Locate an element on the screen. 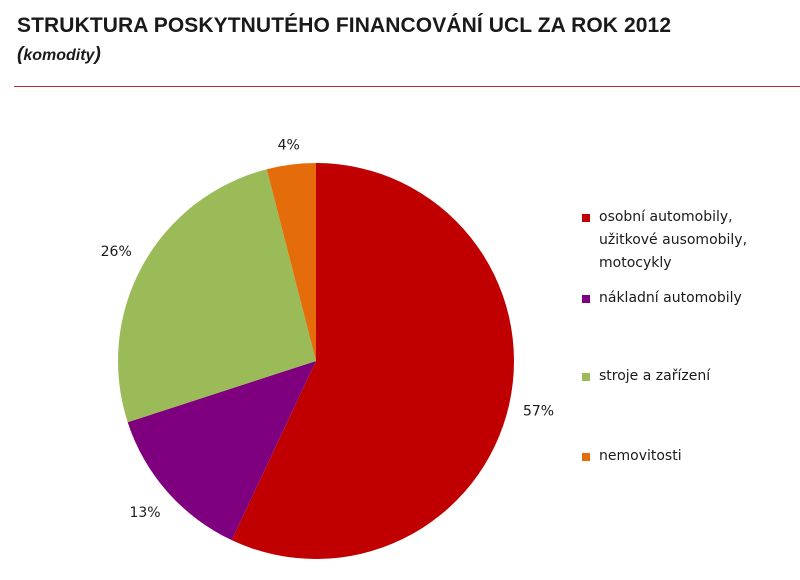 The image size is (800, 580). legend-item-stroje-a-zarizeni: stroje a zařízení is located at coordinates (689, 376).